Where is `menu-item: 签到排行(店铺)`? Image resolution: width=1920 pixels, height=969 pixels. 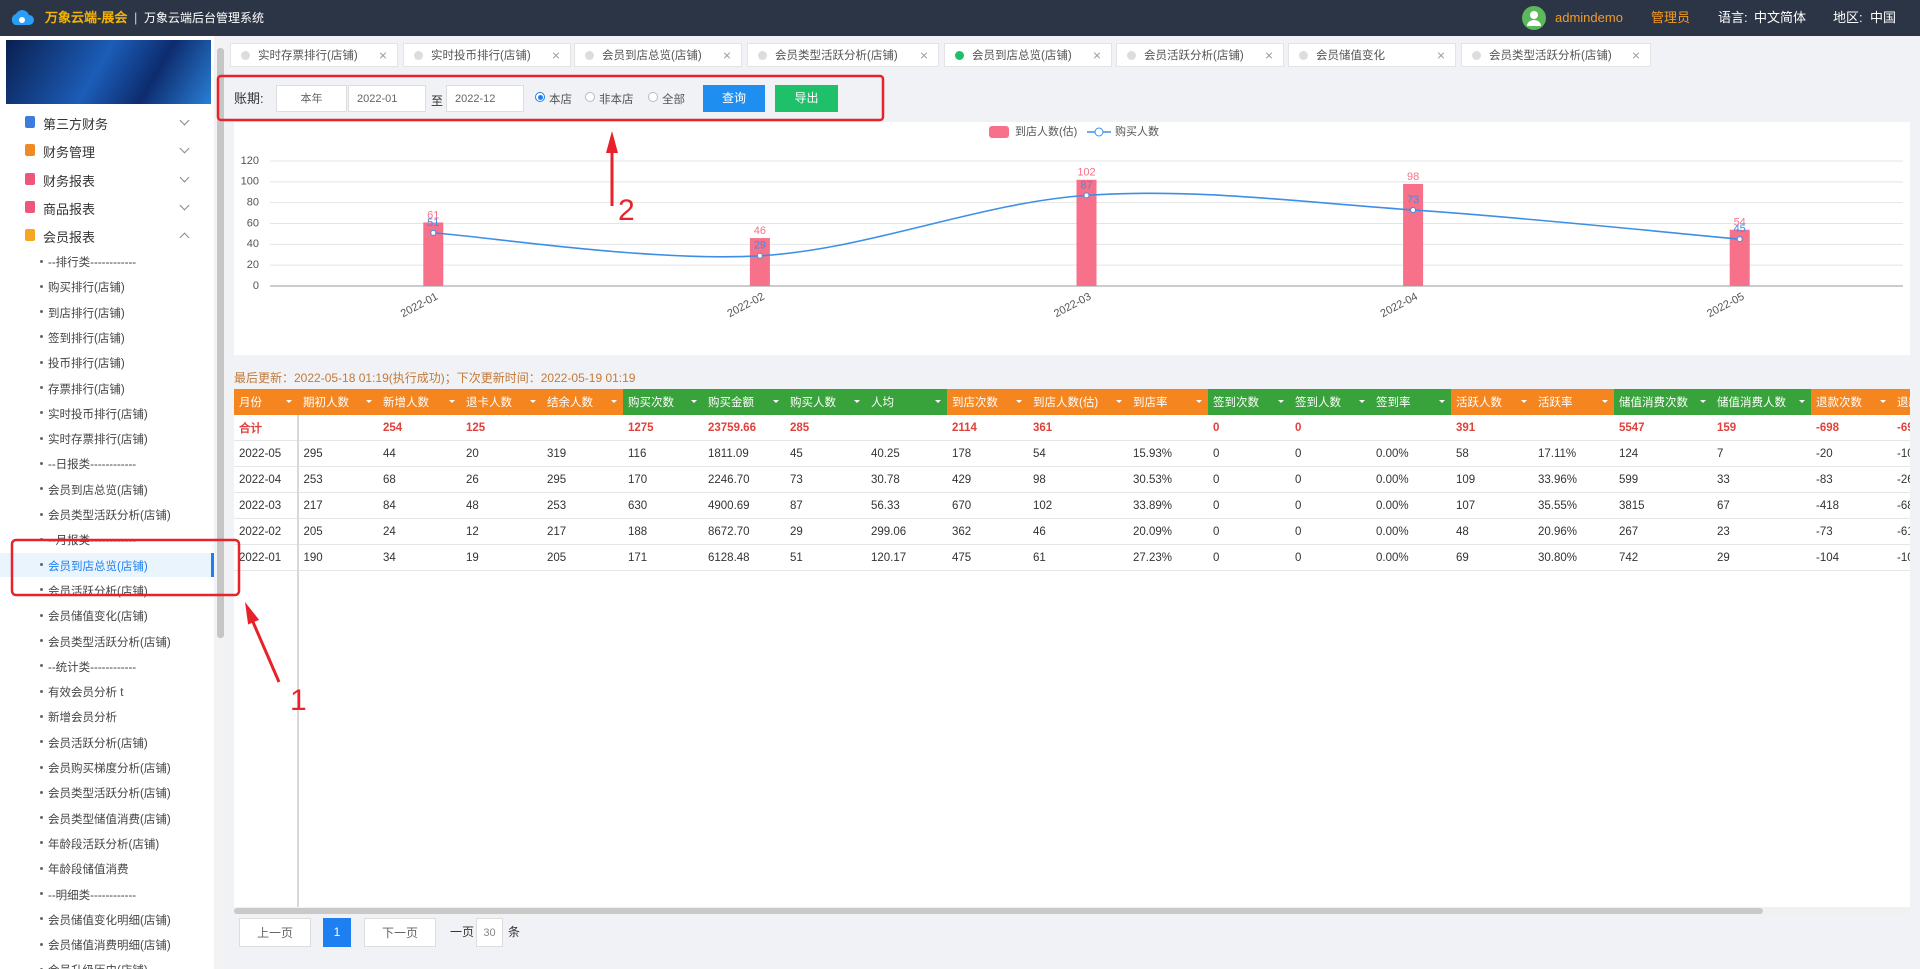 menu-item: 签到排行(店铺) is located at coordinates (86, 338).